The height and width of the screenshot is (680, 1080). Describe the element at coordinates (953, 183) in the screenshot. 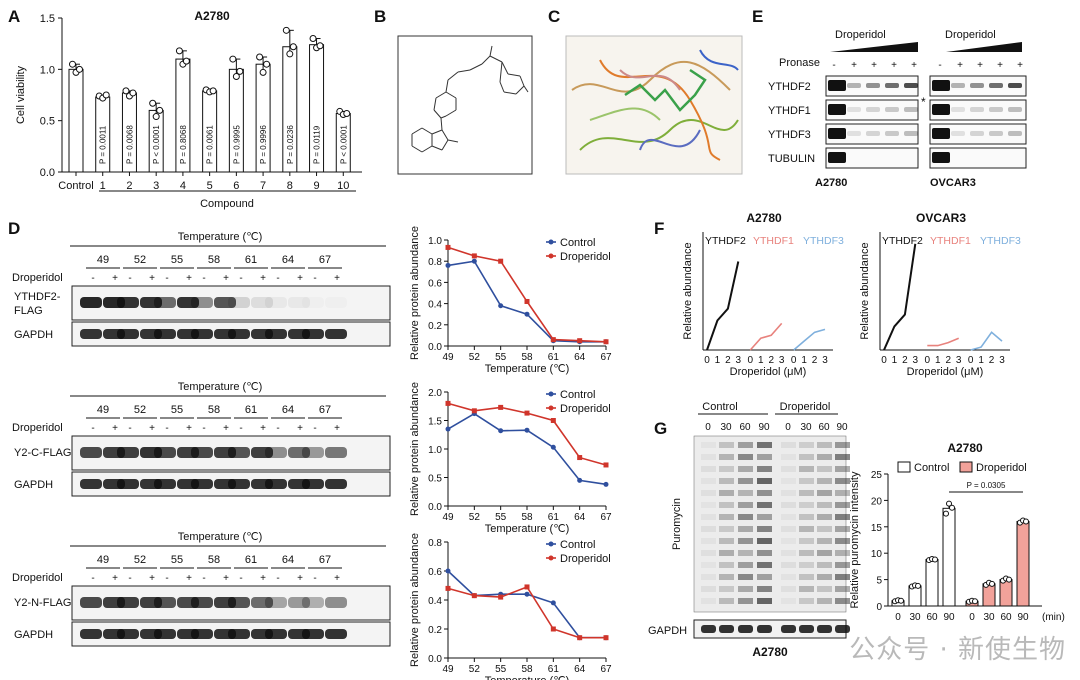

I see `cell-line-label: OVCAR3` at that location.